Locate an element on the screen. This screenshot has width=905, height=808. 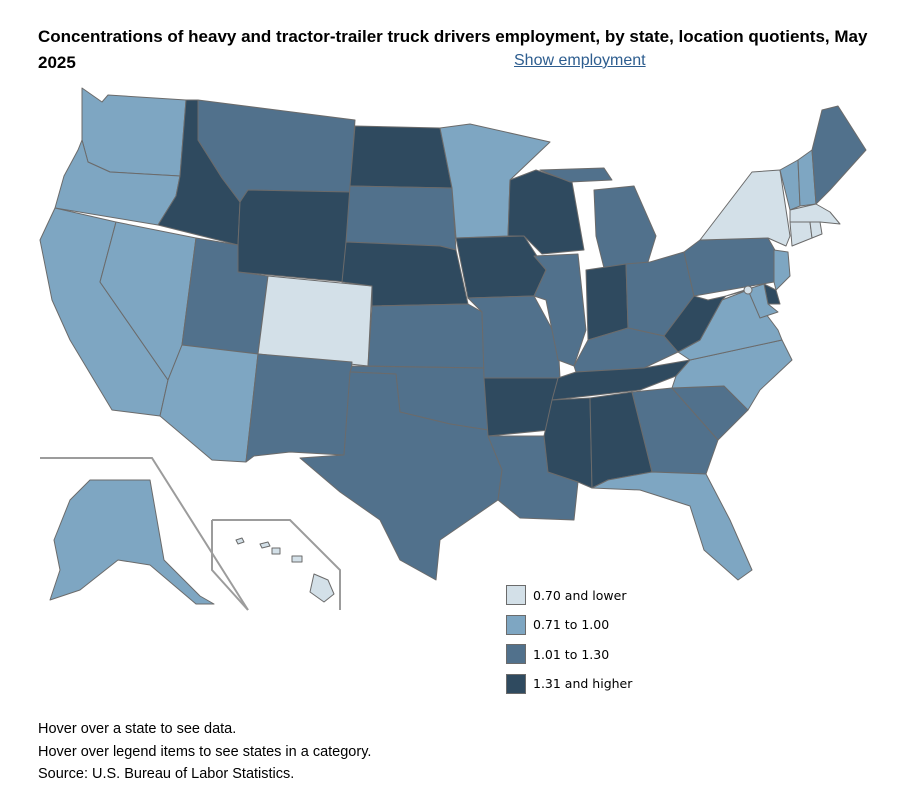
state-nd is located at coordinates (401, 157).